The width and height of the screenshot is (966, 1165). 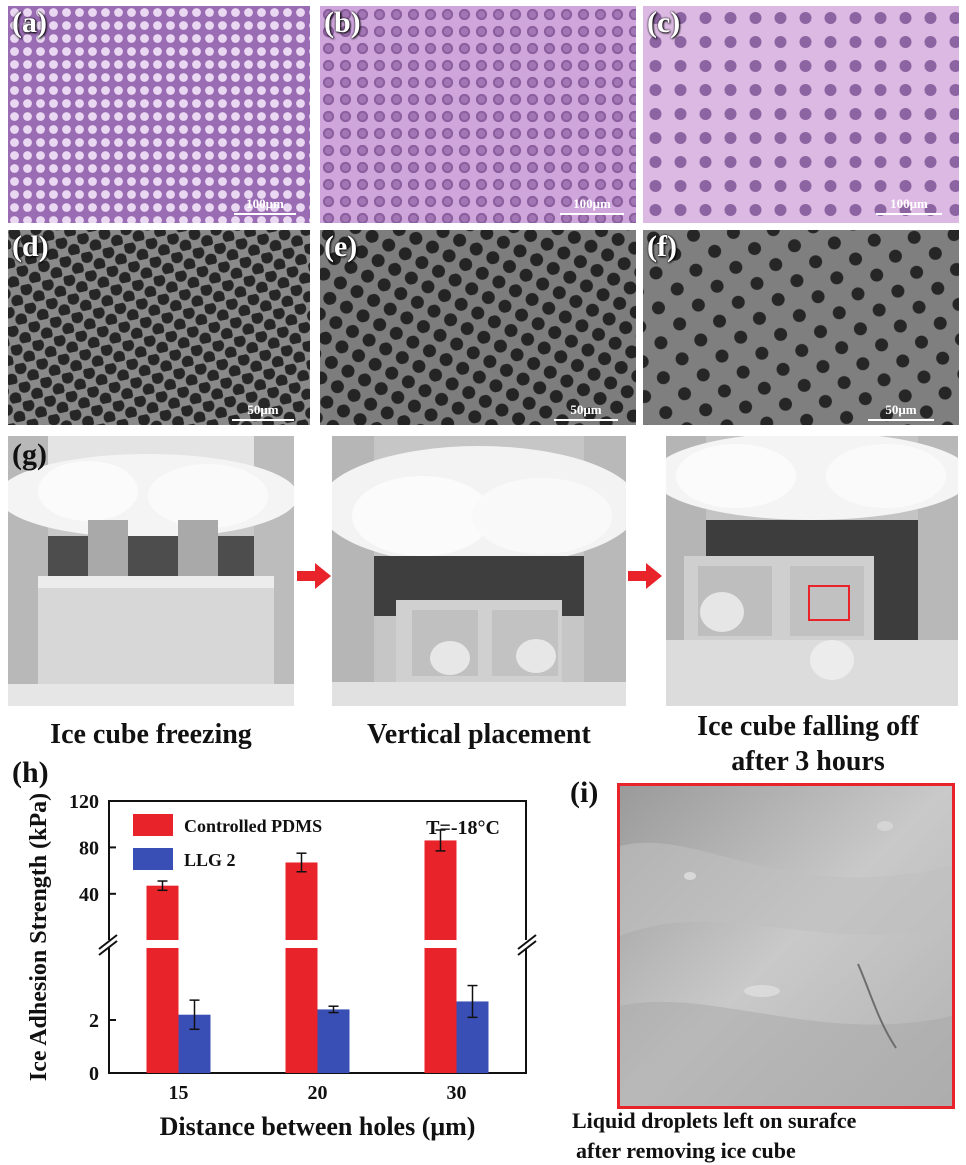 What do you see at coordinates (29, 22) in the screenshot?
I see `panel-a-label: (a)` at bounding box center [29, 22].